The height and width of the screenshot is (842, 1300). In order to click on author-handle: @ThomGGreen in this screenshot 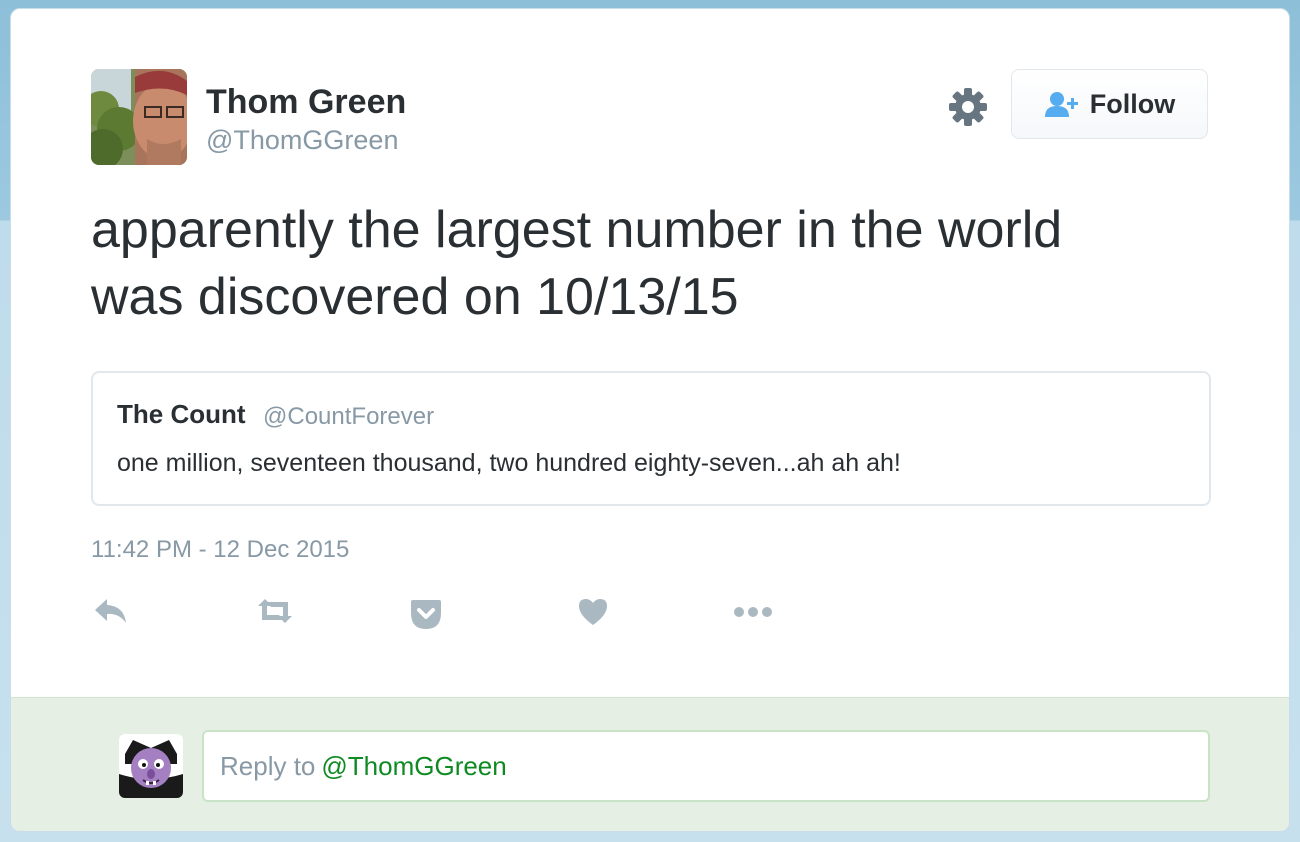, I will do `click(302, 140)`.